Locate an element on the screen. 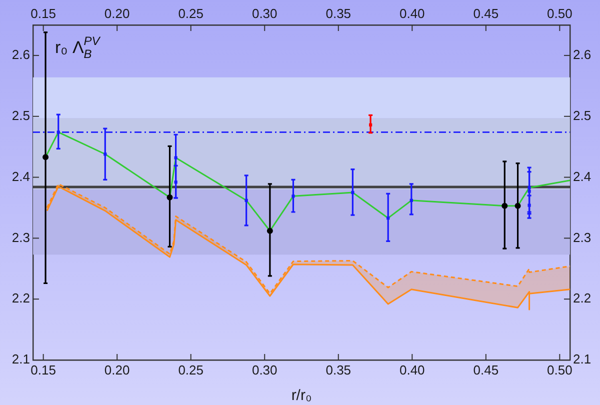 The width and height of the screenshot is (600, 405). x-tick-label: 0.40 is located at coordinates (412, 370).